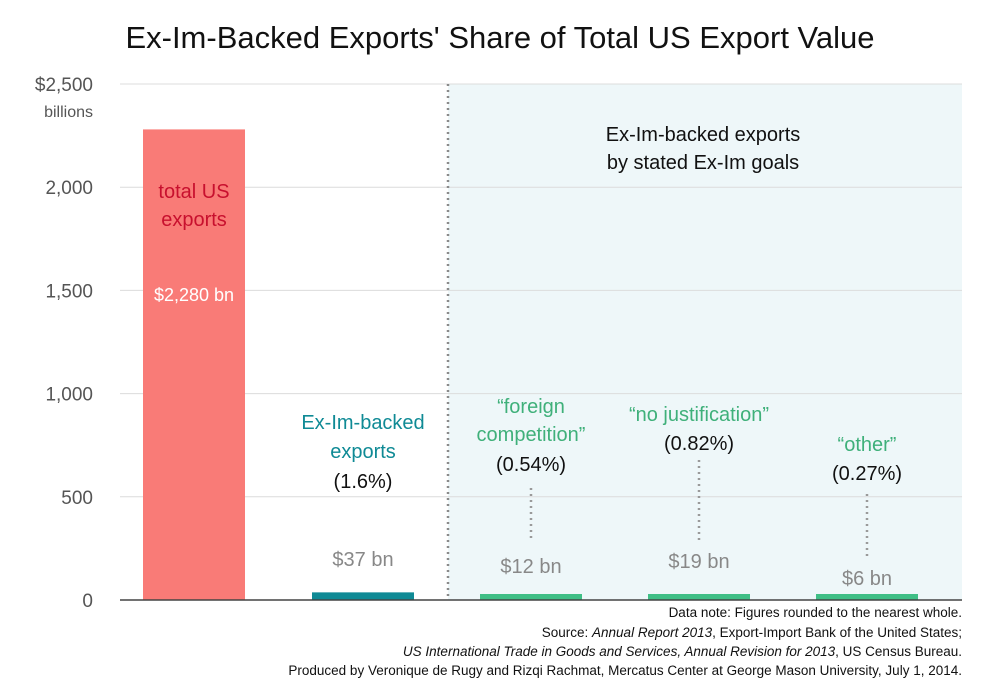  I want to click on footnote-part: Annual Report 2013, so click(652, 632).